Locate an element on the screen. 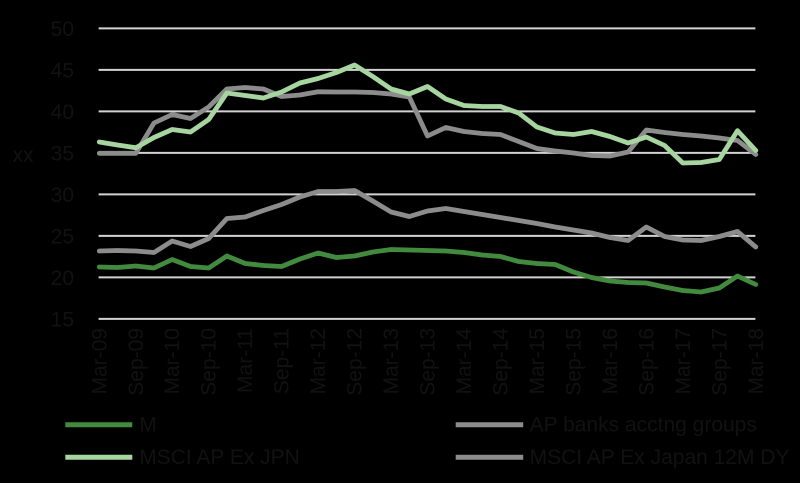 This screenshot has width=800, height=483. svg-text: 20 is located at coordinates (62, 278).